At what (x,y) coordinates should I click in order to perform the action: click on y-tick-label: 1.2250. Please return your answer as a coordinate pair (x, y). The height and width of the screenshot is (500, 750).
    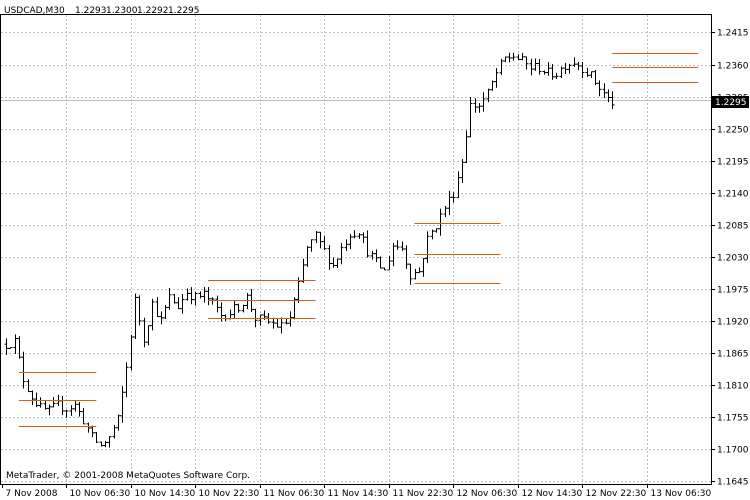
    Looking at the image, I should click on (733, 131).